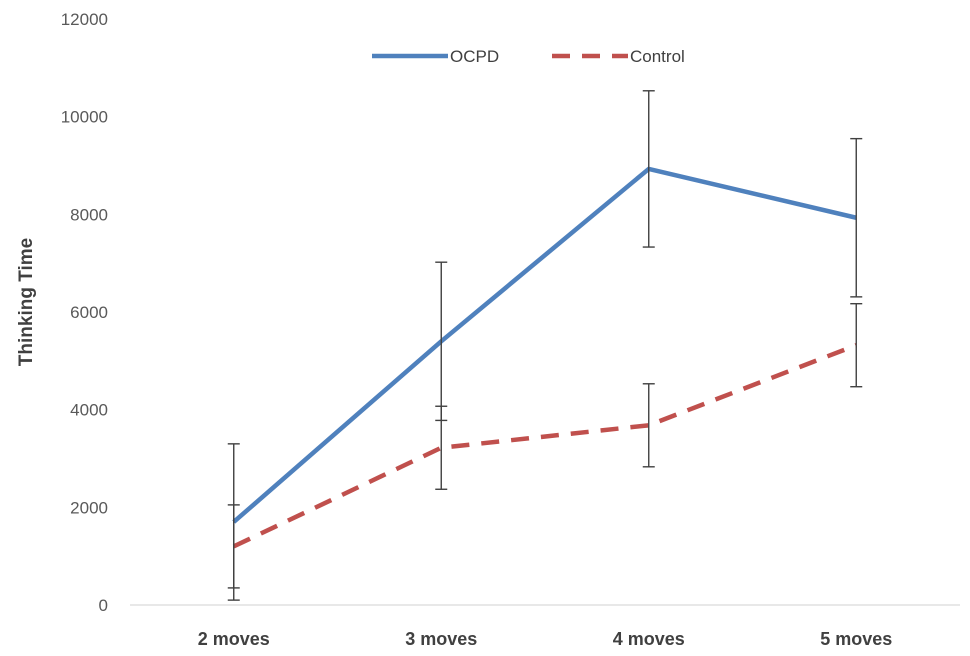 The width and height of the screenshot is (970, 656). What do you see at coordinates (89, 507) in the screenshot?
I see `y-tick-label: 2000` at bounding box center [89, 507].